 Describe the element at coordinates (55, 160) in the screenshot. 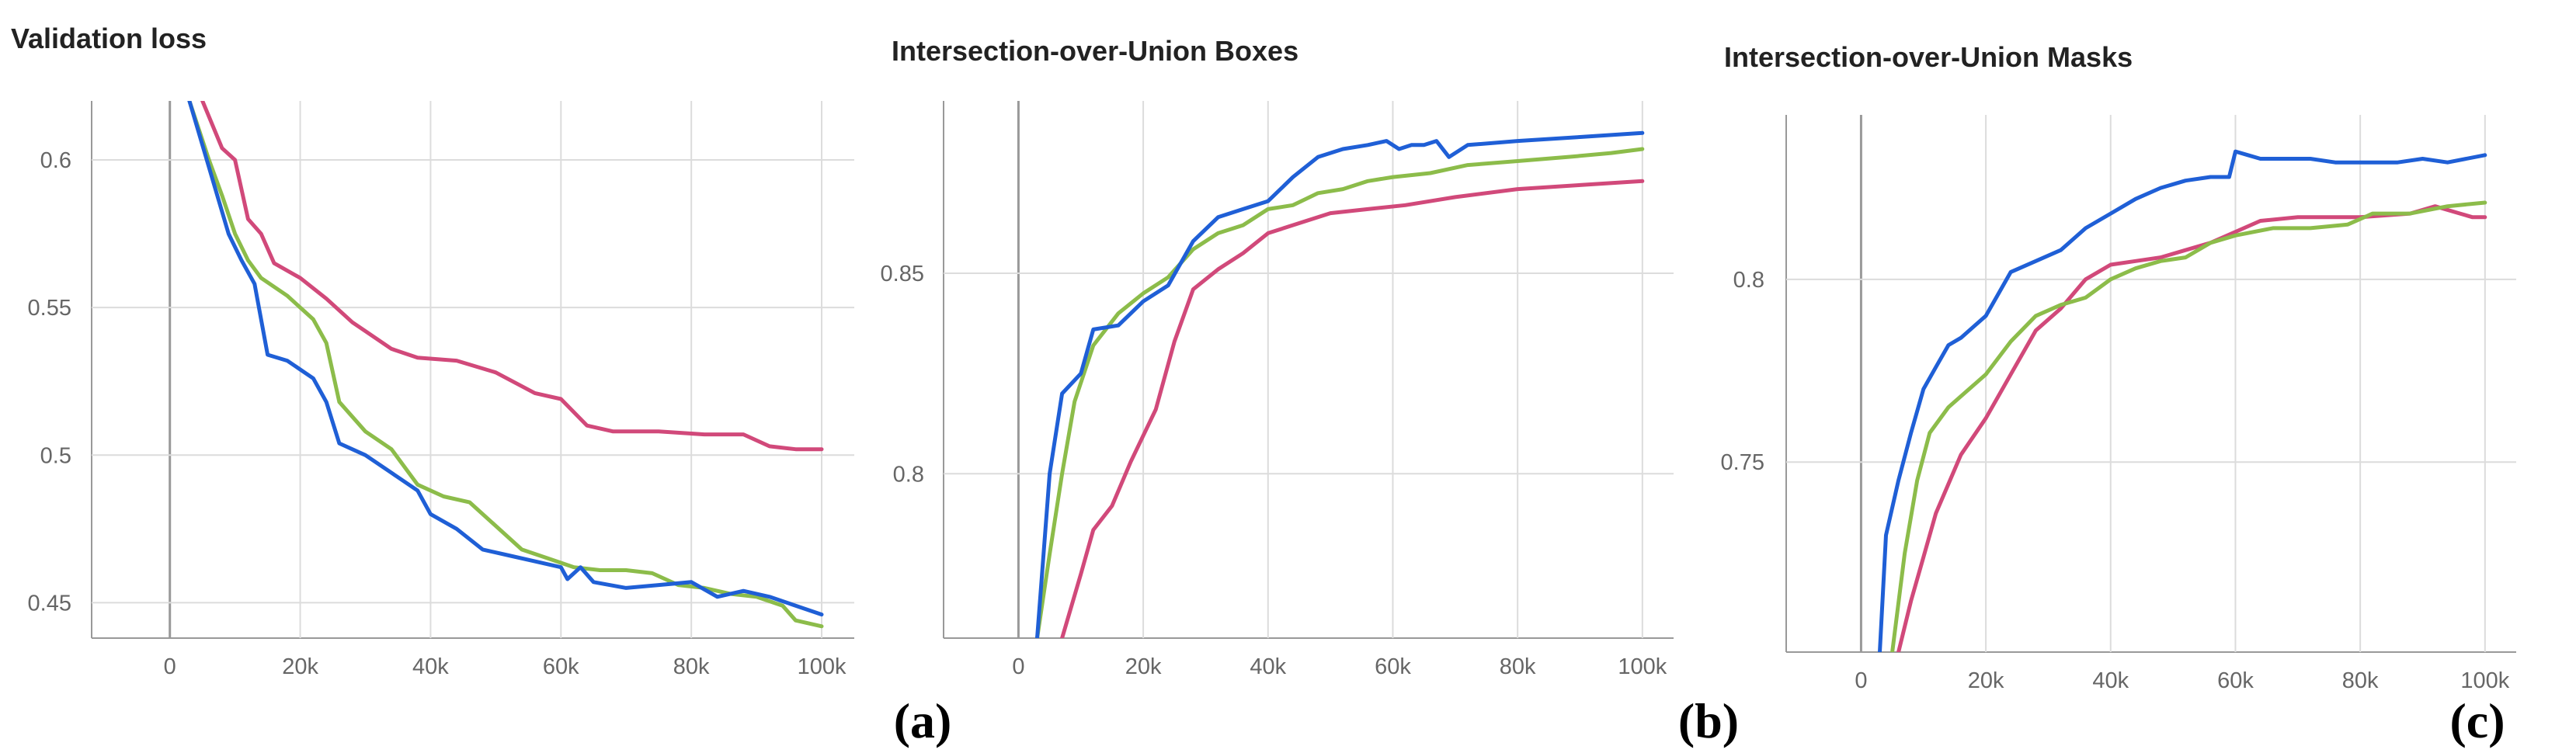

I see `y-tick-label: 0.6` at that location.